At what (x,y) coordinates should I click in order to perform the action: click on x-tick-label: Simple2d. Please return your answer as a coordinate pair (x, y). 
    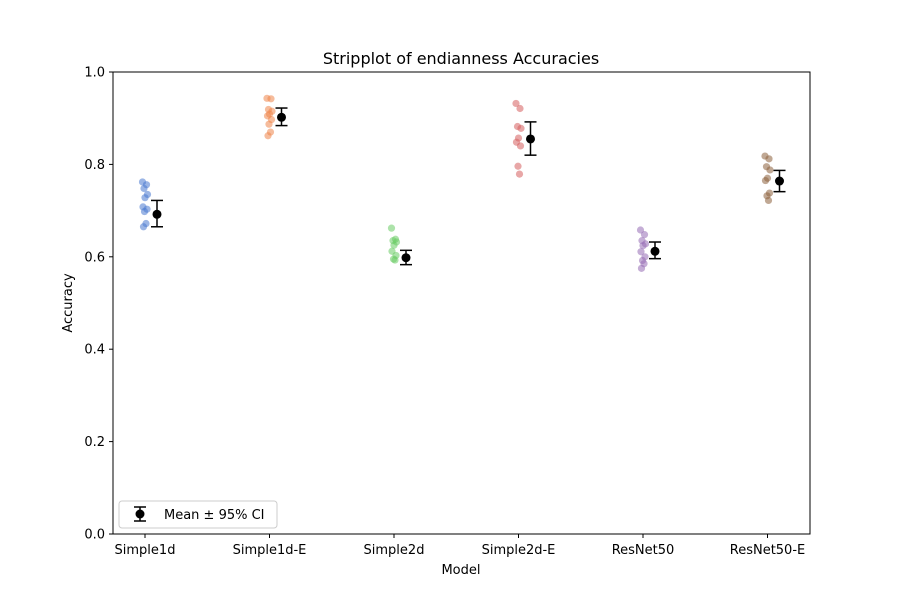
    Looking at the image, I should click on (394, 550).